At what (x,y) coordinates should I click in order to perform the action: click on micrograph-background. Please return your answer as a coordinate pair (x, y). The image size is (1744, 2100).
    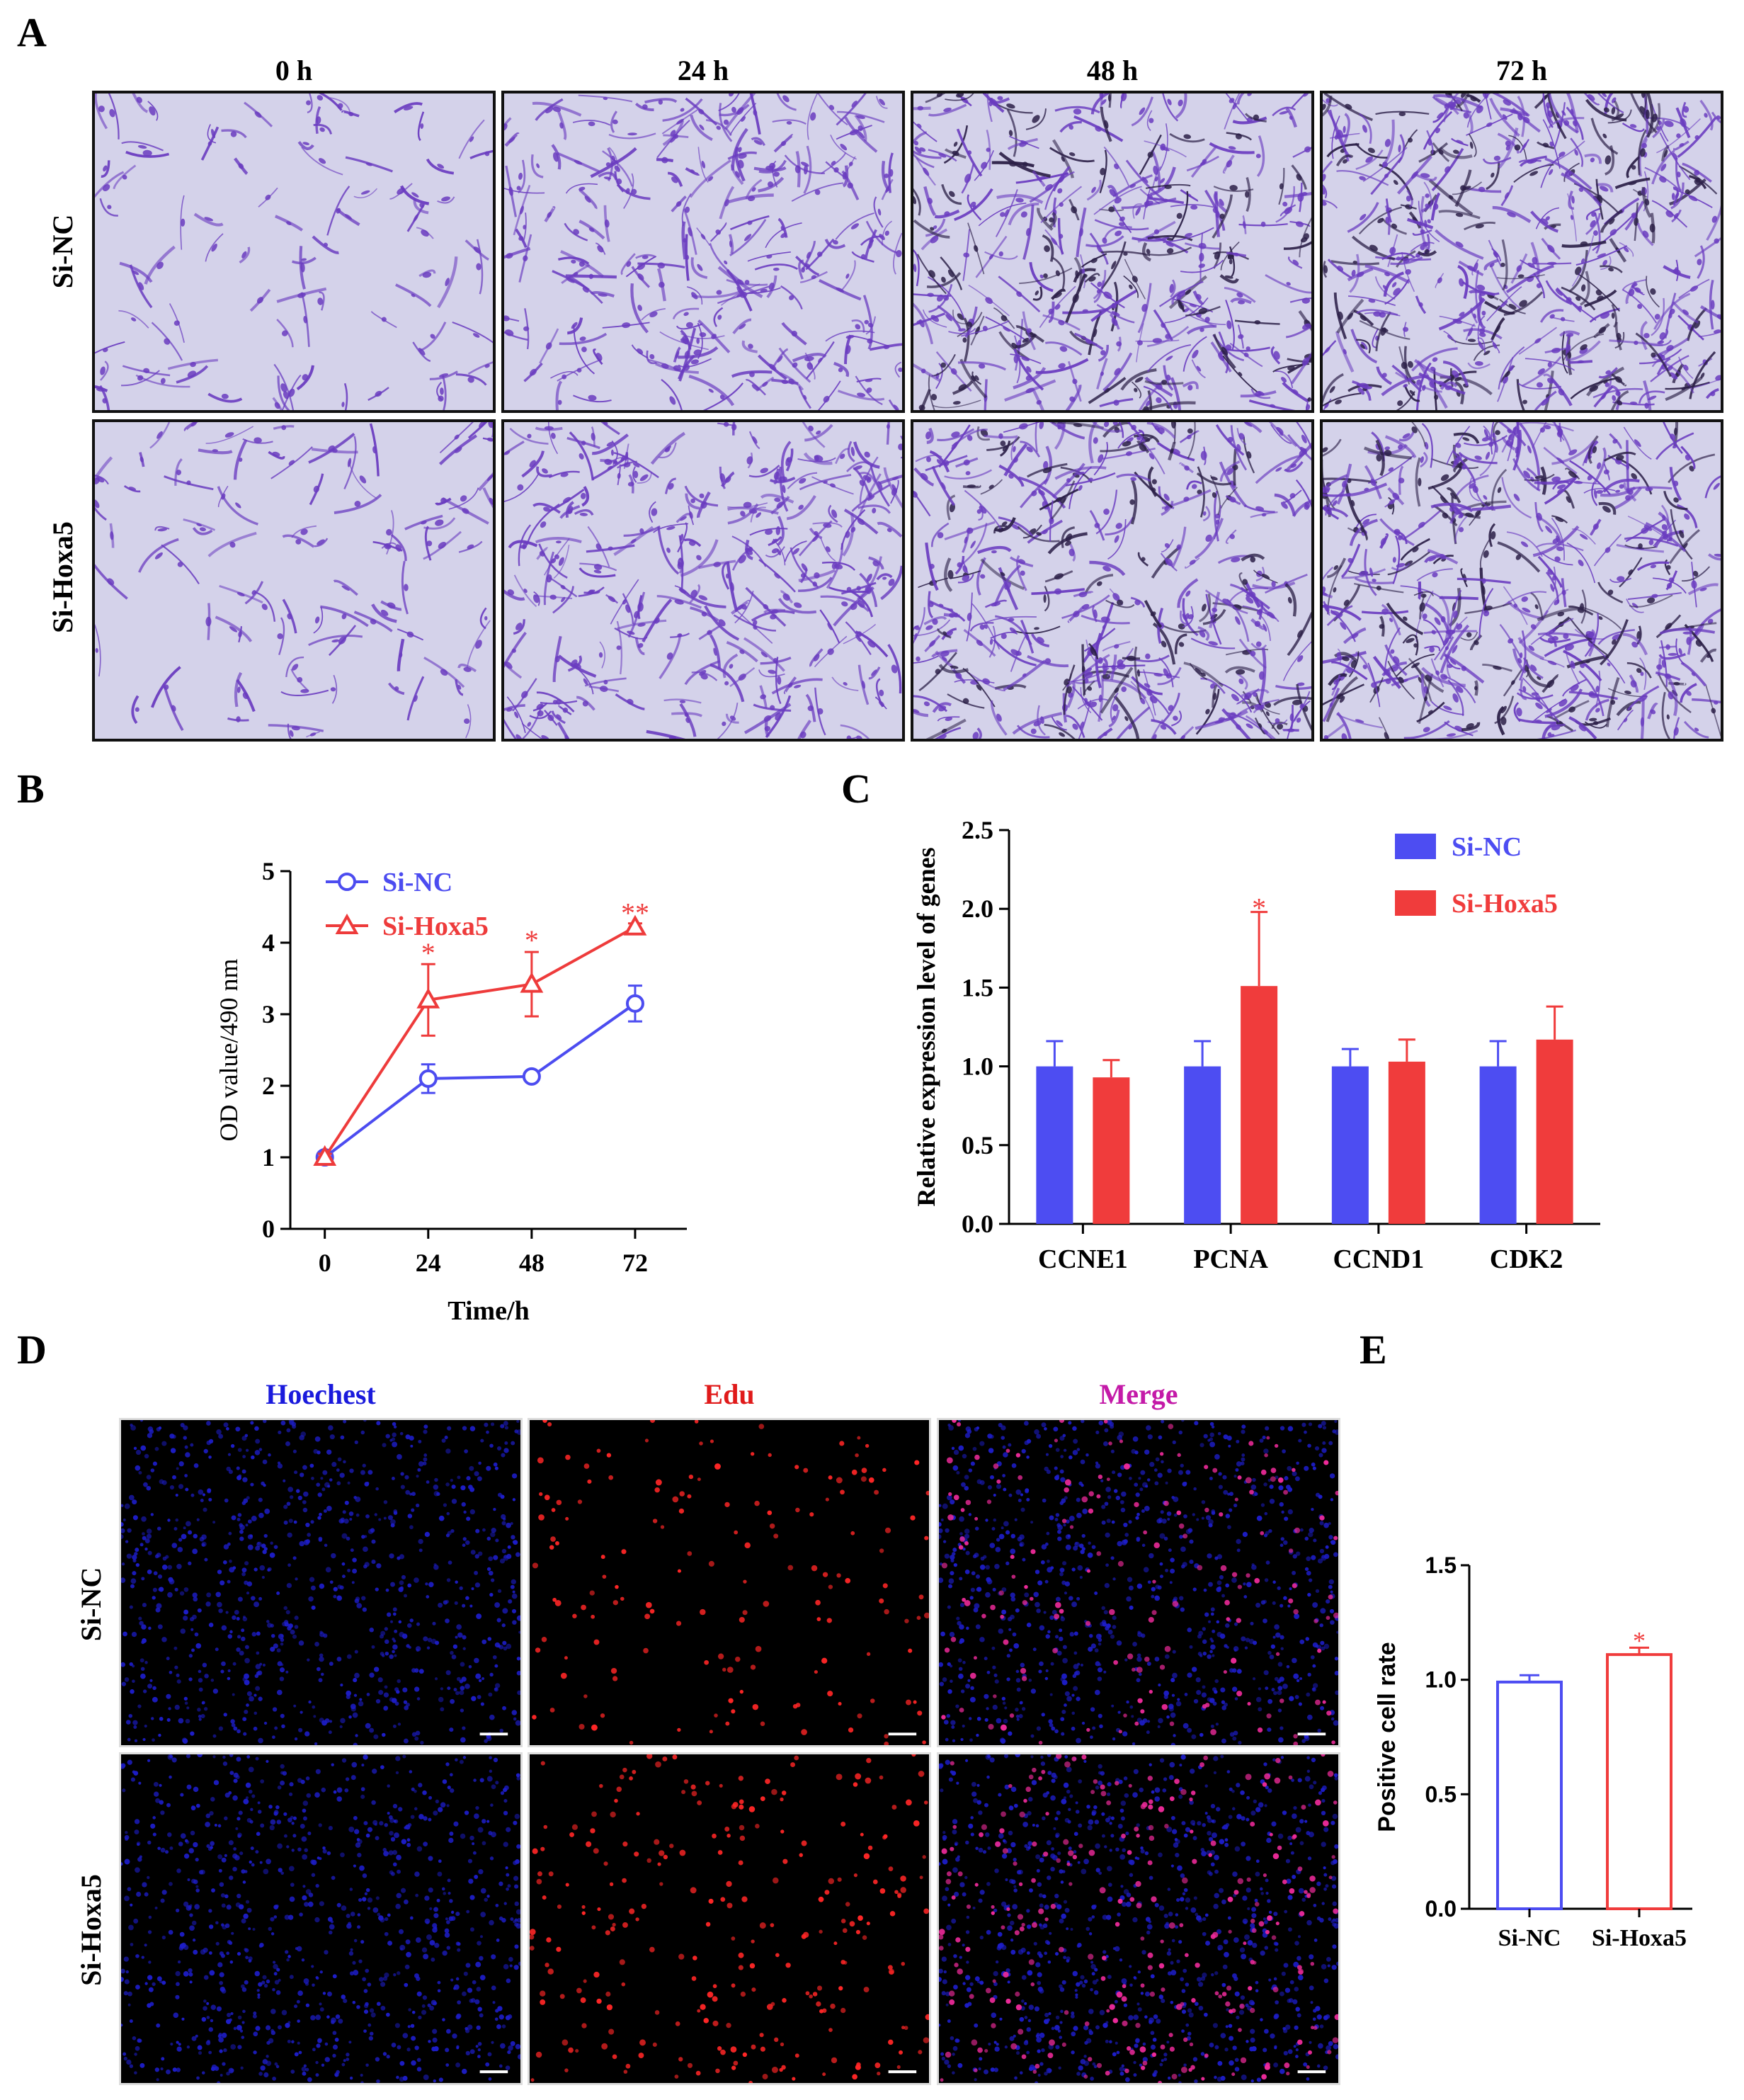
    Looking at the image, I should click on (703, 581).